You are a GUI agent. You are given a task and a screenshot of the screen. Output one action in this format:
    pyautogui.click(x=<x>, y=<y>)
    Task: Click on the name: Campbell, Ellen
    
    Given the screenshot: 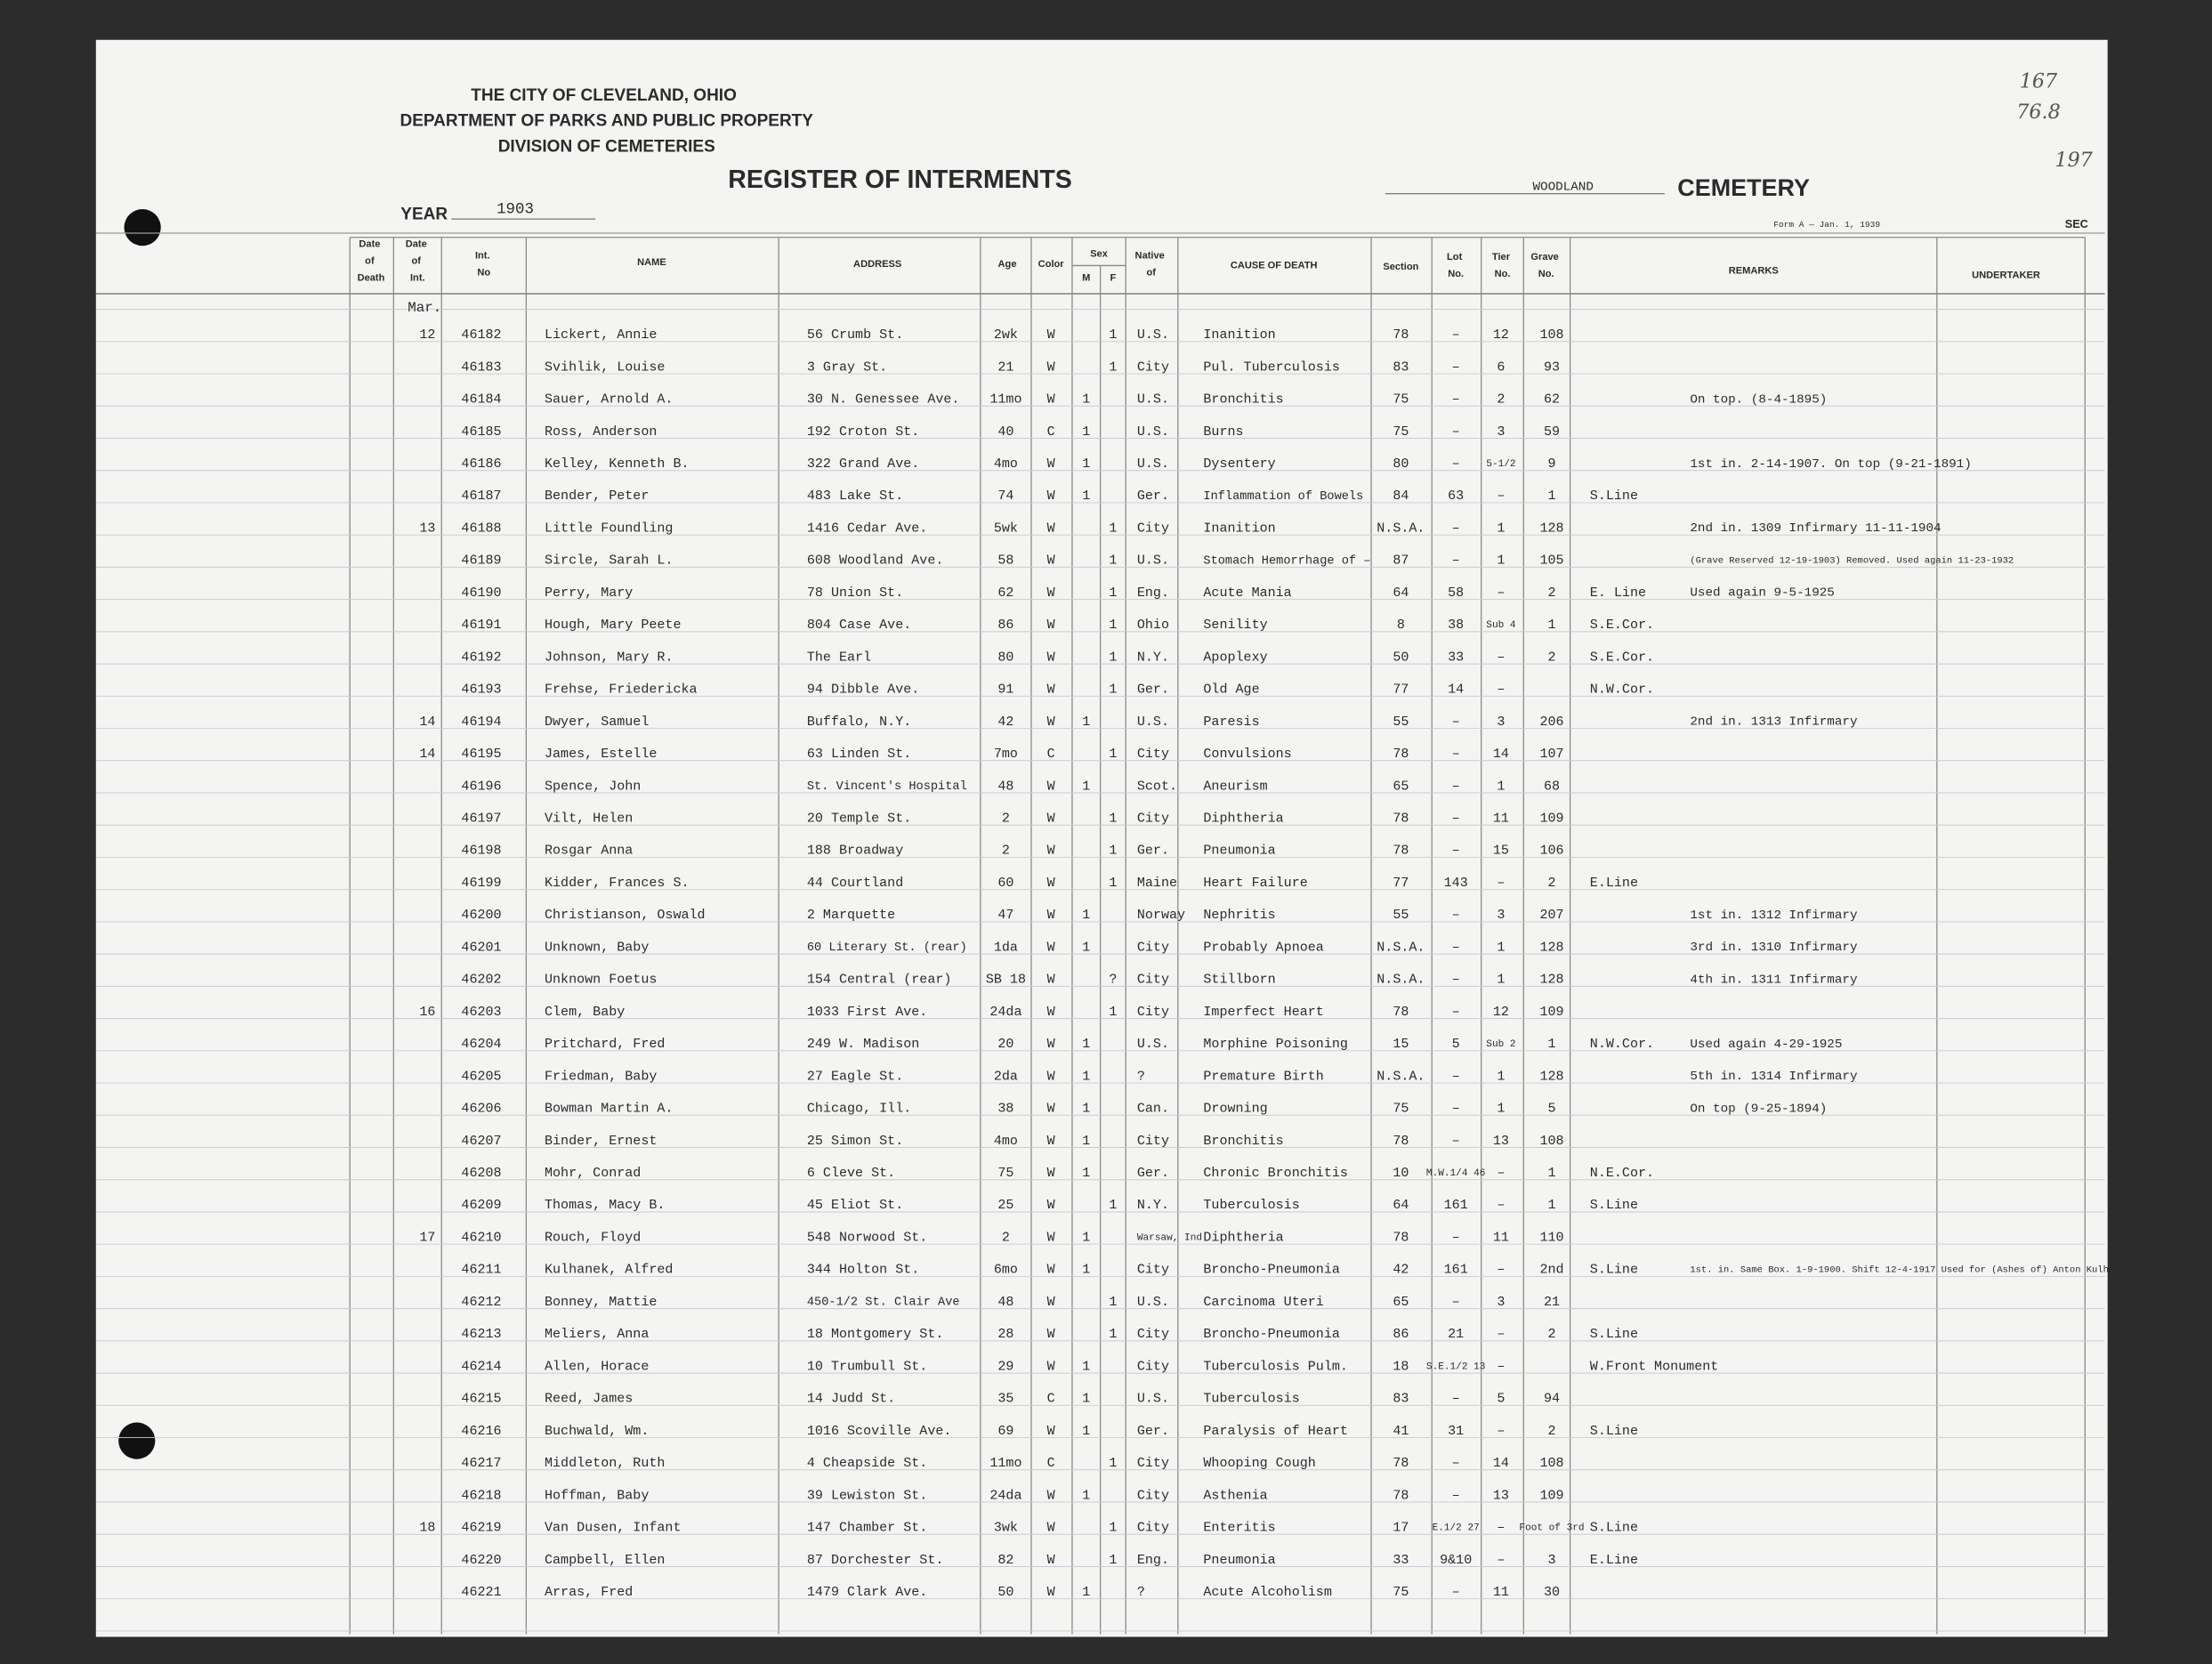 What is the action you would take?
    pyautogui.click(x=605, y=1560)
    